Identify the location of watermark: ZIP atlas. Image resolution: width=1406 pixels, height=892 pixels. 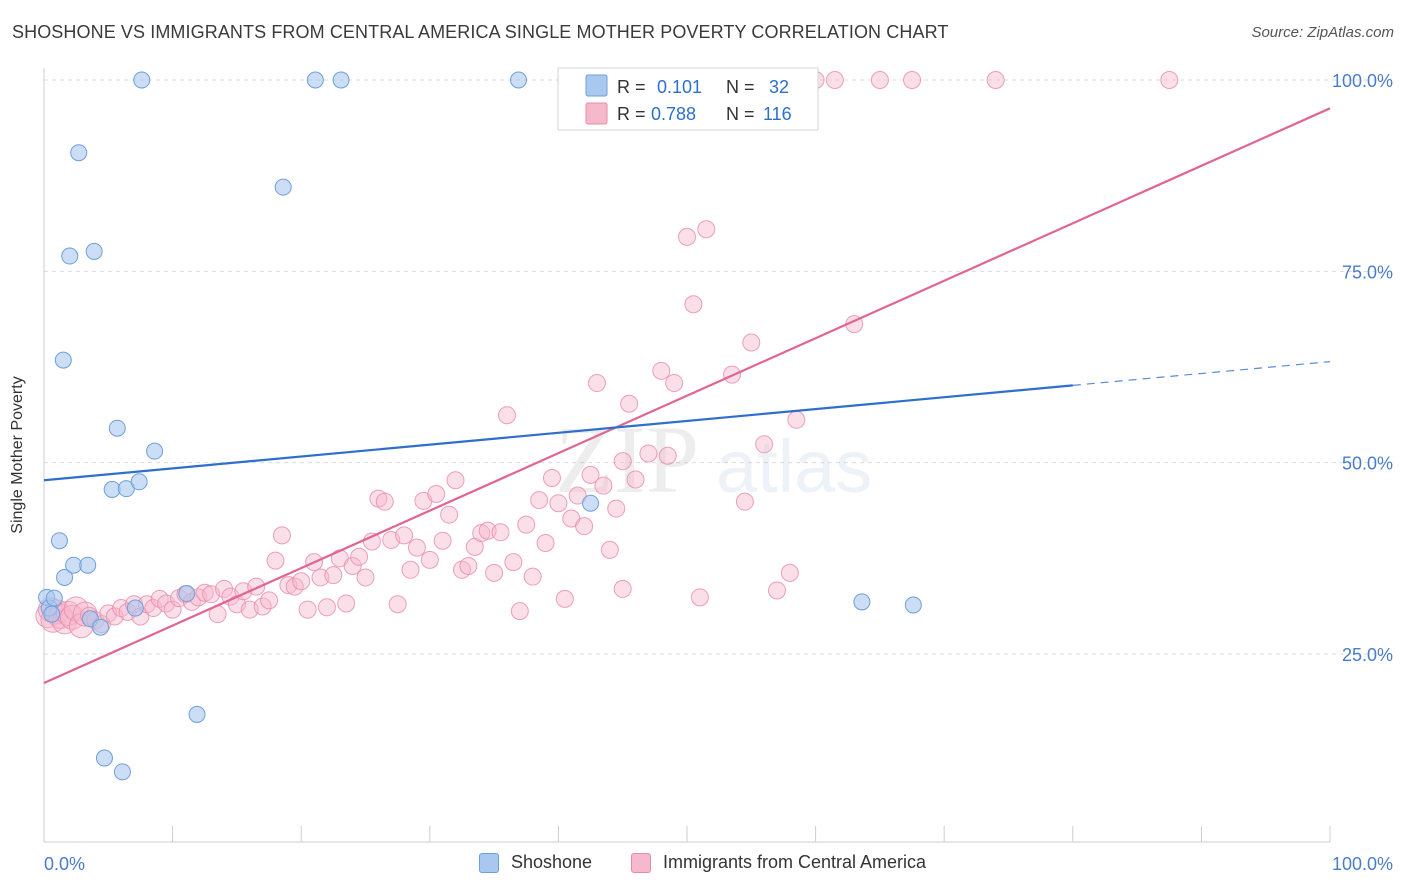
(713, 459).